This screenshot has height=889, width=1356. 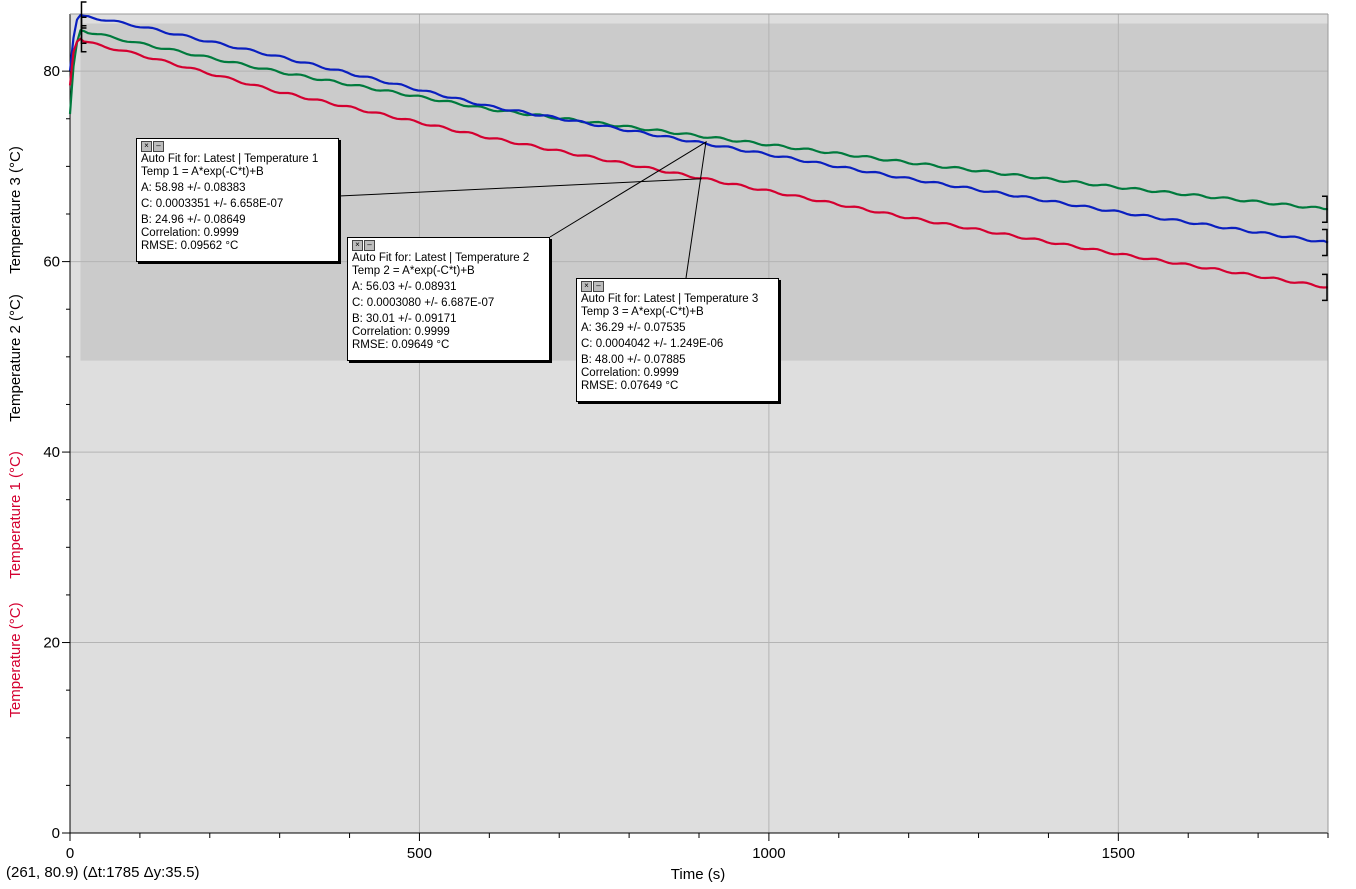 What do you see at coordinates (15, 659) in the screenshot?
I see `y-axis-label: Temperature (°C)` at bounding box center [15, 659].